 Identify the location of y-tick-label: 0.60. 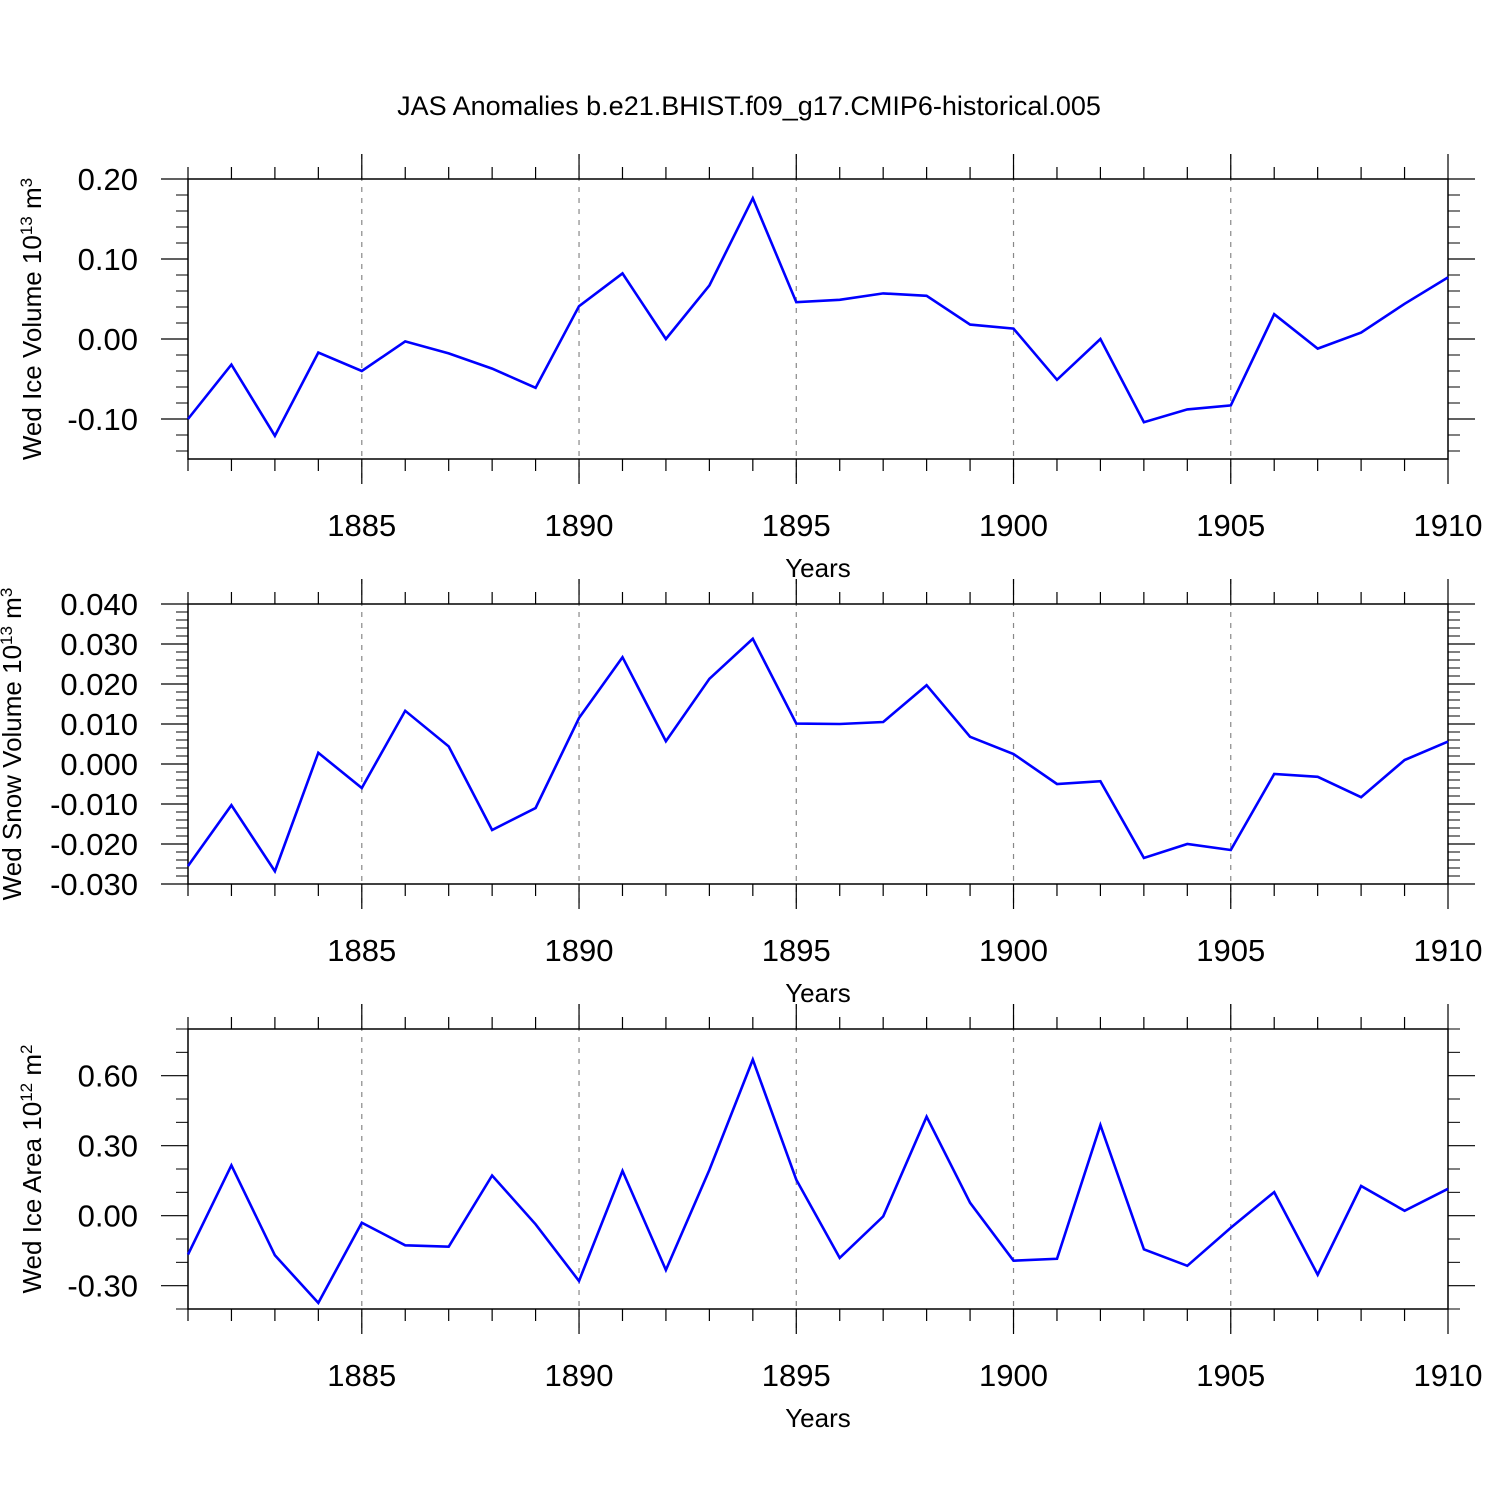
(108, 1076).